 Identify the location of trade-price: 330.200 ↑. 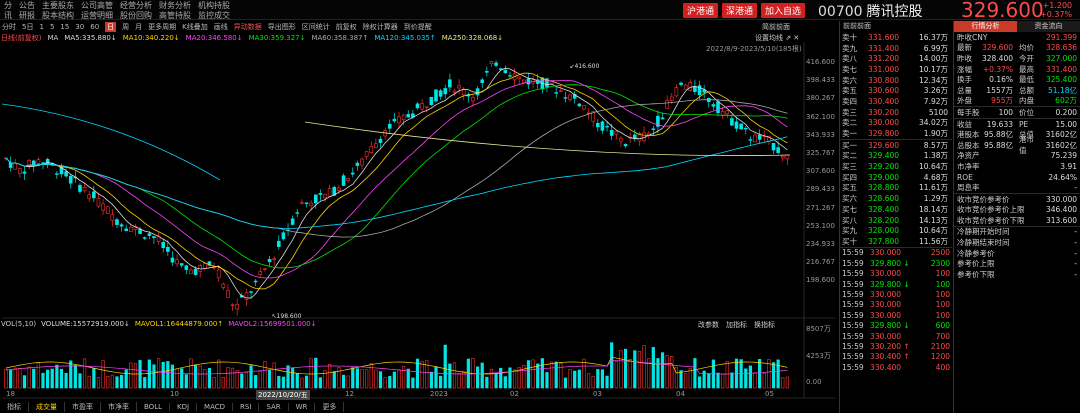
(892, 346).